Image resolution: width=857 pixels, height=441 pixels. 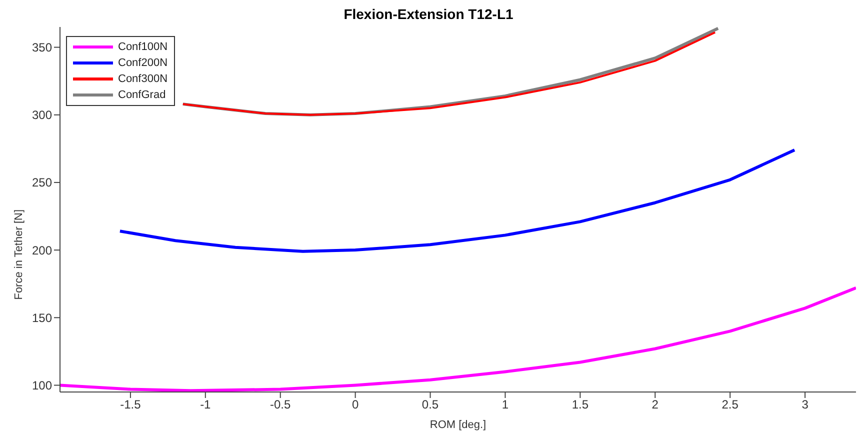 I want to click on x-tick-label: 1, so click(x=505, y=405).